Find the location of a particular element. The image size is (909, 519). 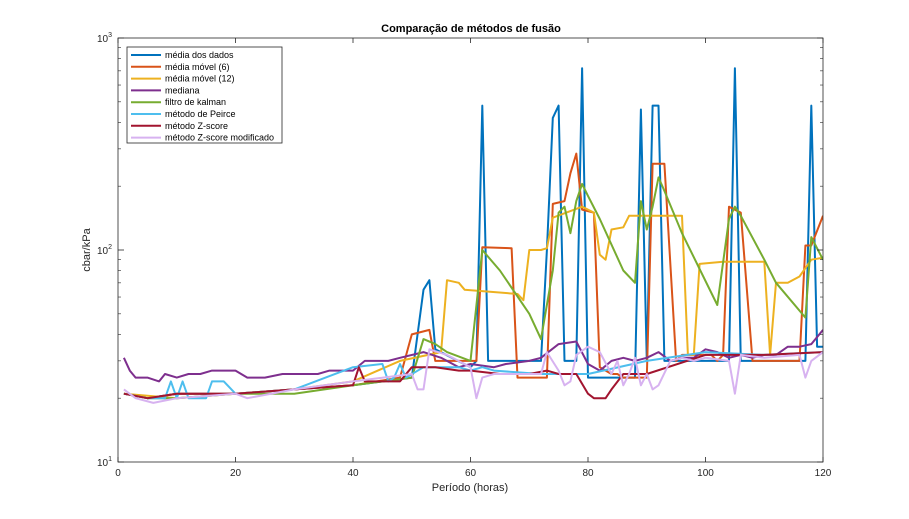

x-tick-label: 40 is located at coordinates (353, 473).